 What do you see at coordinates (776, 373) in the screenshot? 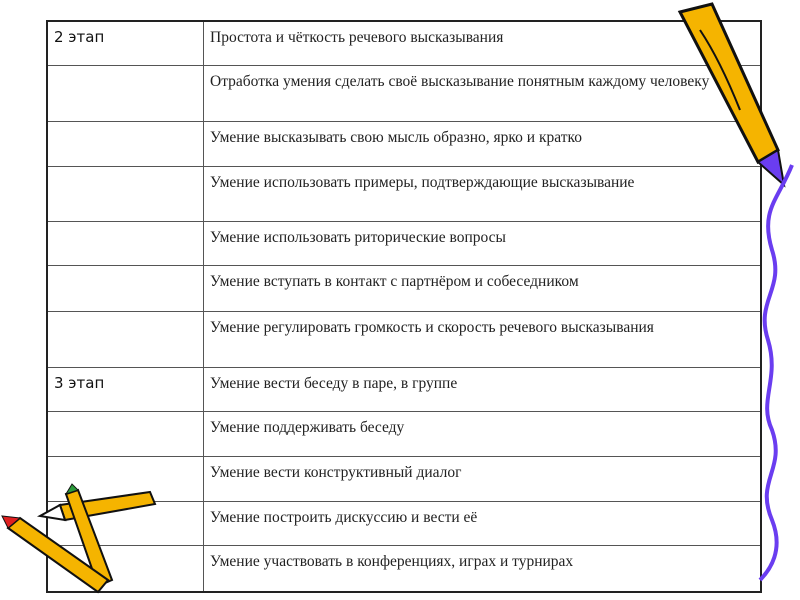
I see `squiggle-icon` at bounding box center [776, 373].